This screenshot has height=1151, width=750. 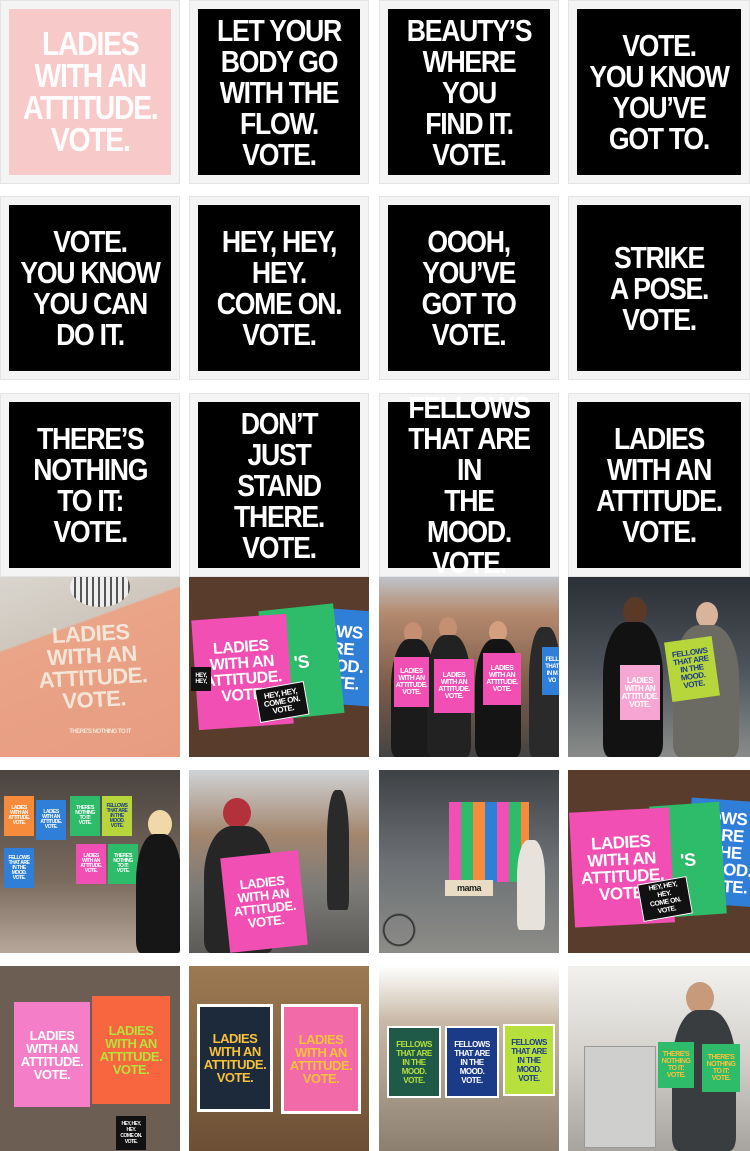 What do you see at coordinates (131, 1133) in the screenshot?
I see `sticker: HEY, HEY, HEY. COME ON. VOTE.` at bounding box center [131, 1133].